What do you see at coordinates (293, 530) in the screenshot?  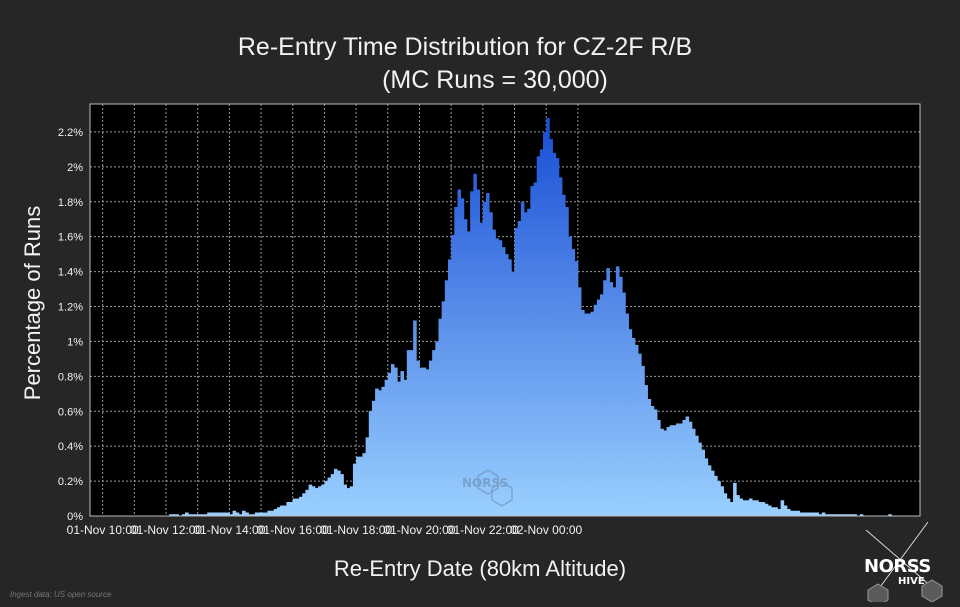 I see `x-tick-label: 01-Nov 16:00` at bounding box center [293, 530].